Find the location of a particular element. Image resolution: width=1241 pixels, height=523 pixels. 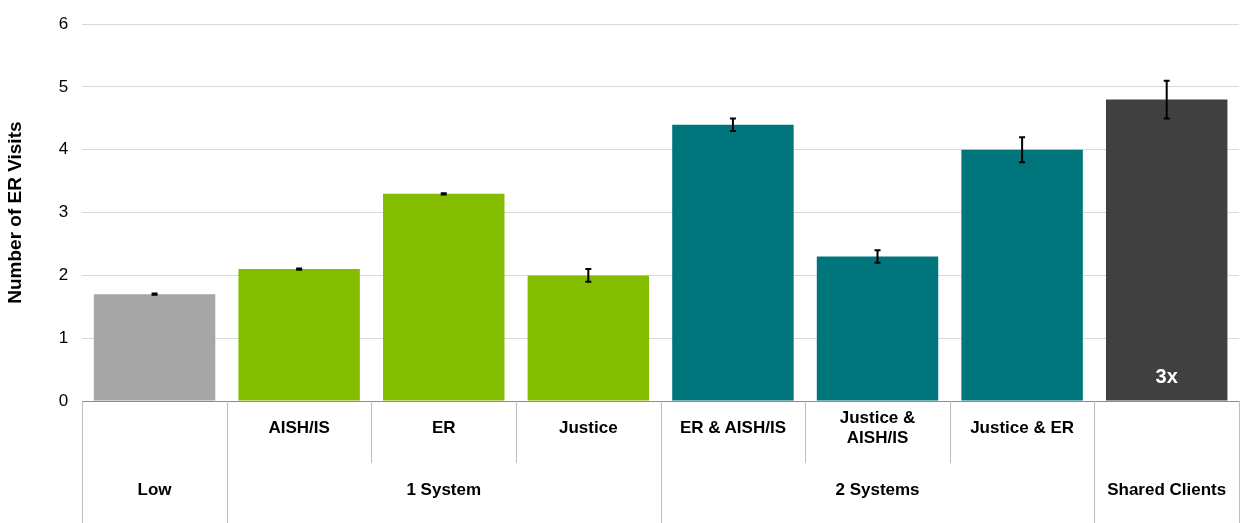

text: Low is located at coordinates (155, 489).